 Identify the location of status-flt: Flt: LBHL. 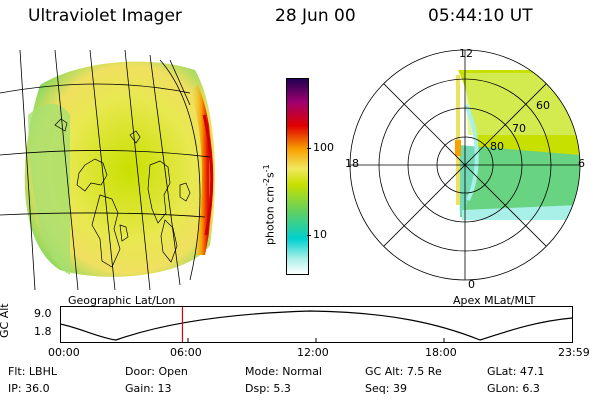
(32, 371).